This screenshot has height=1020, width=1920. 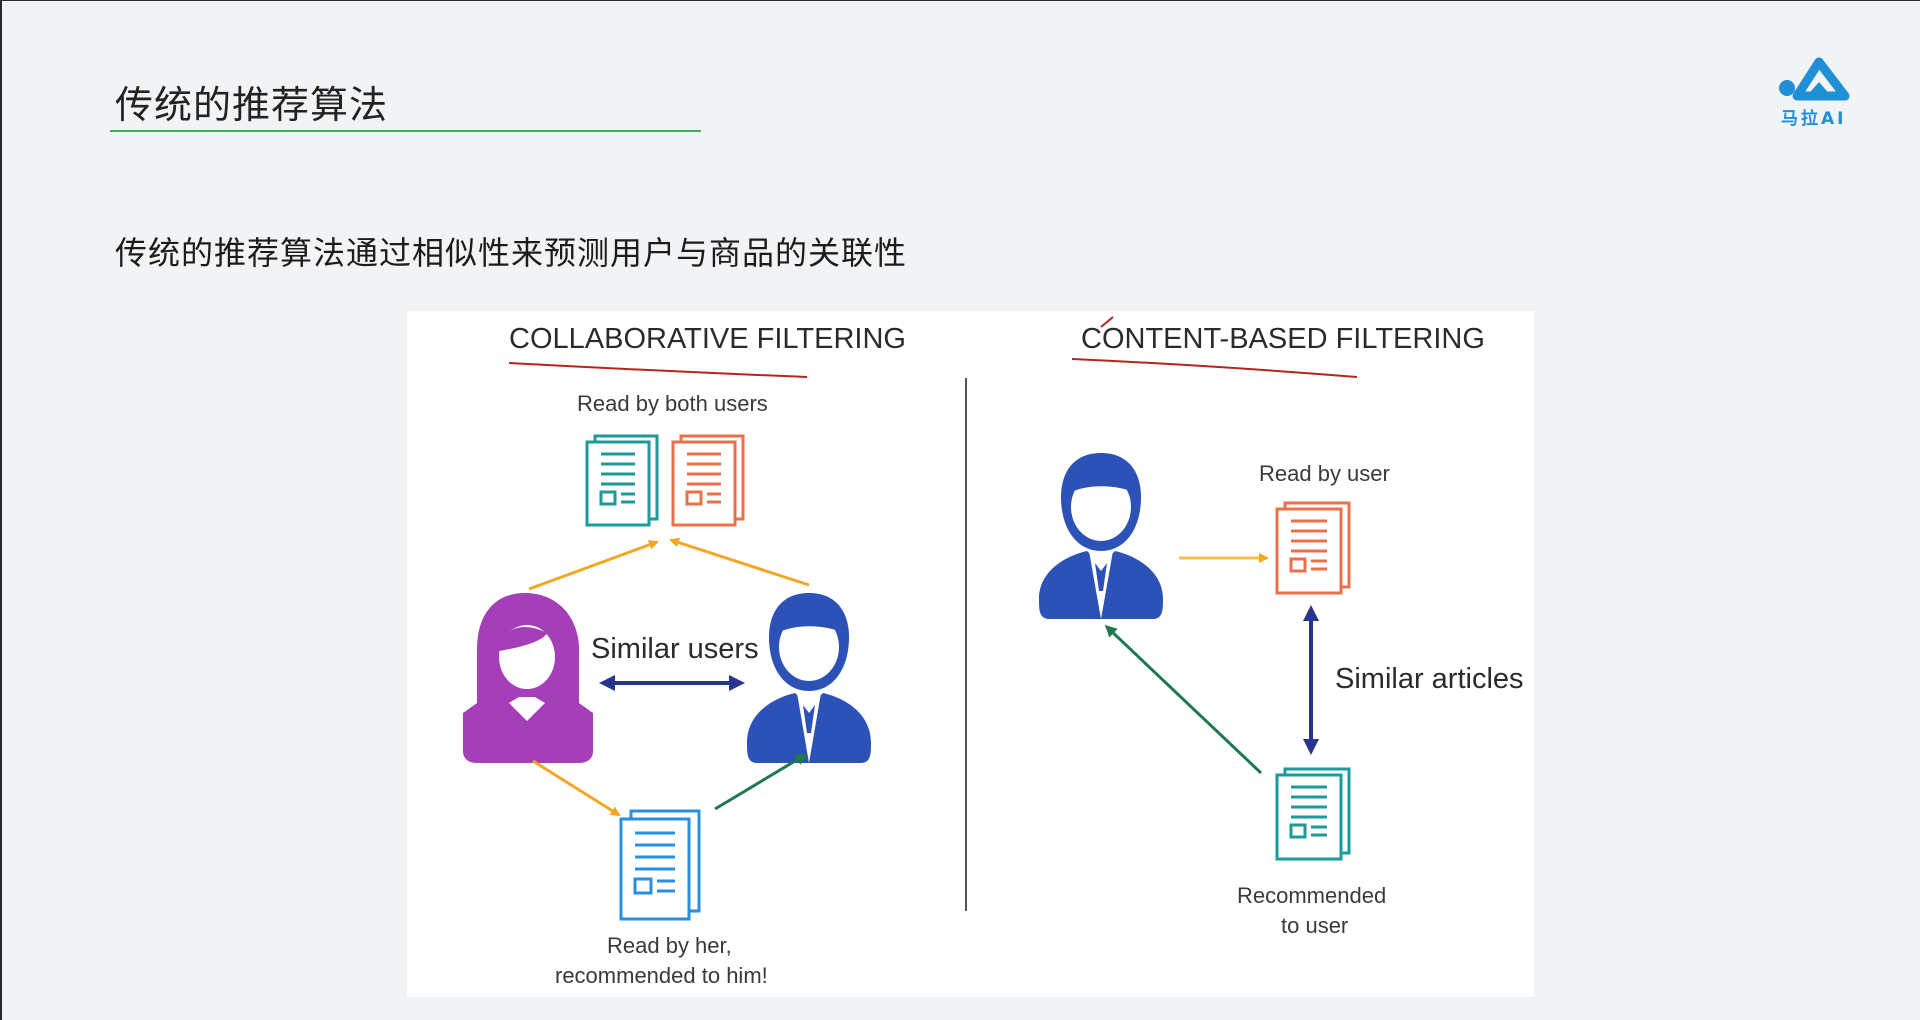 I want to click on man-user-icon-left, so click(x=809, y=678).